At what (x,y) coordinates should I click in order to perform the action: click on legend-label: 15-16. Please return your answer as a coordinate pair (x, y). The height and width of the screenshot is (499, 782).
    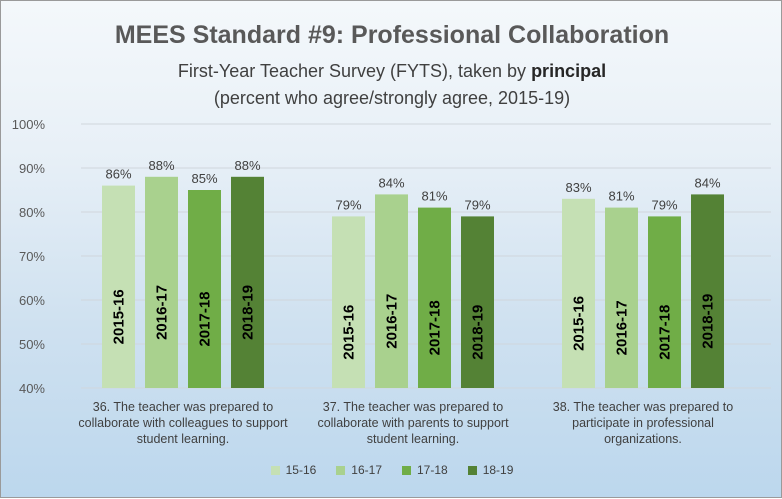
    Looking at the image, I should click on (301, 470).